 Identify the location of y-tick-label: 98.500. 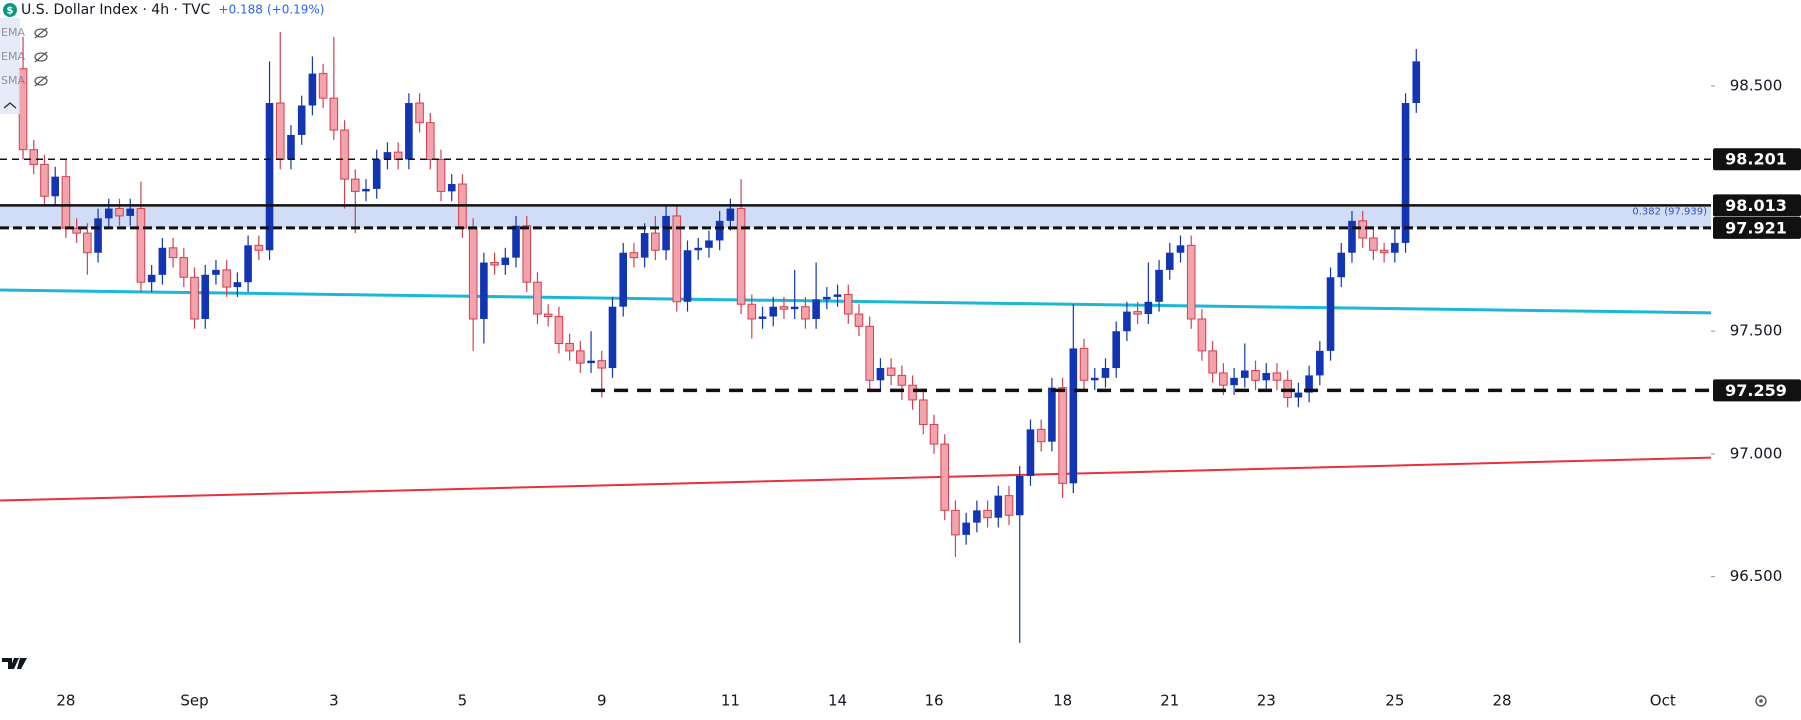
(1756, 85).